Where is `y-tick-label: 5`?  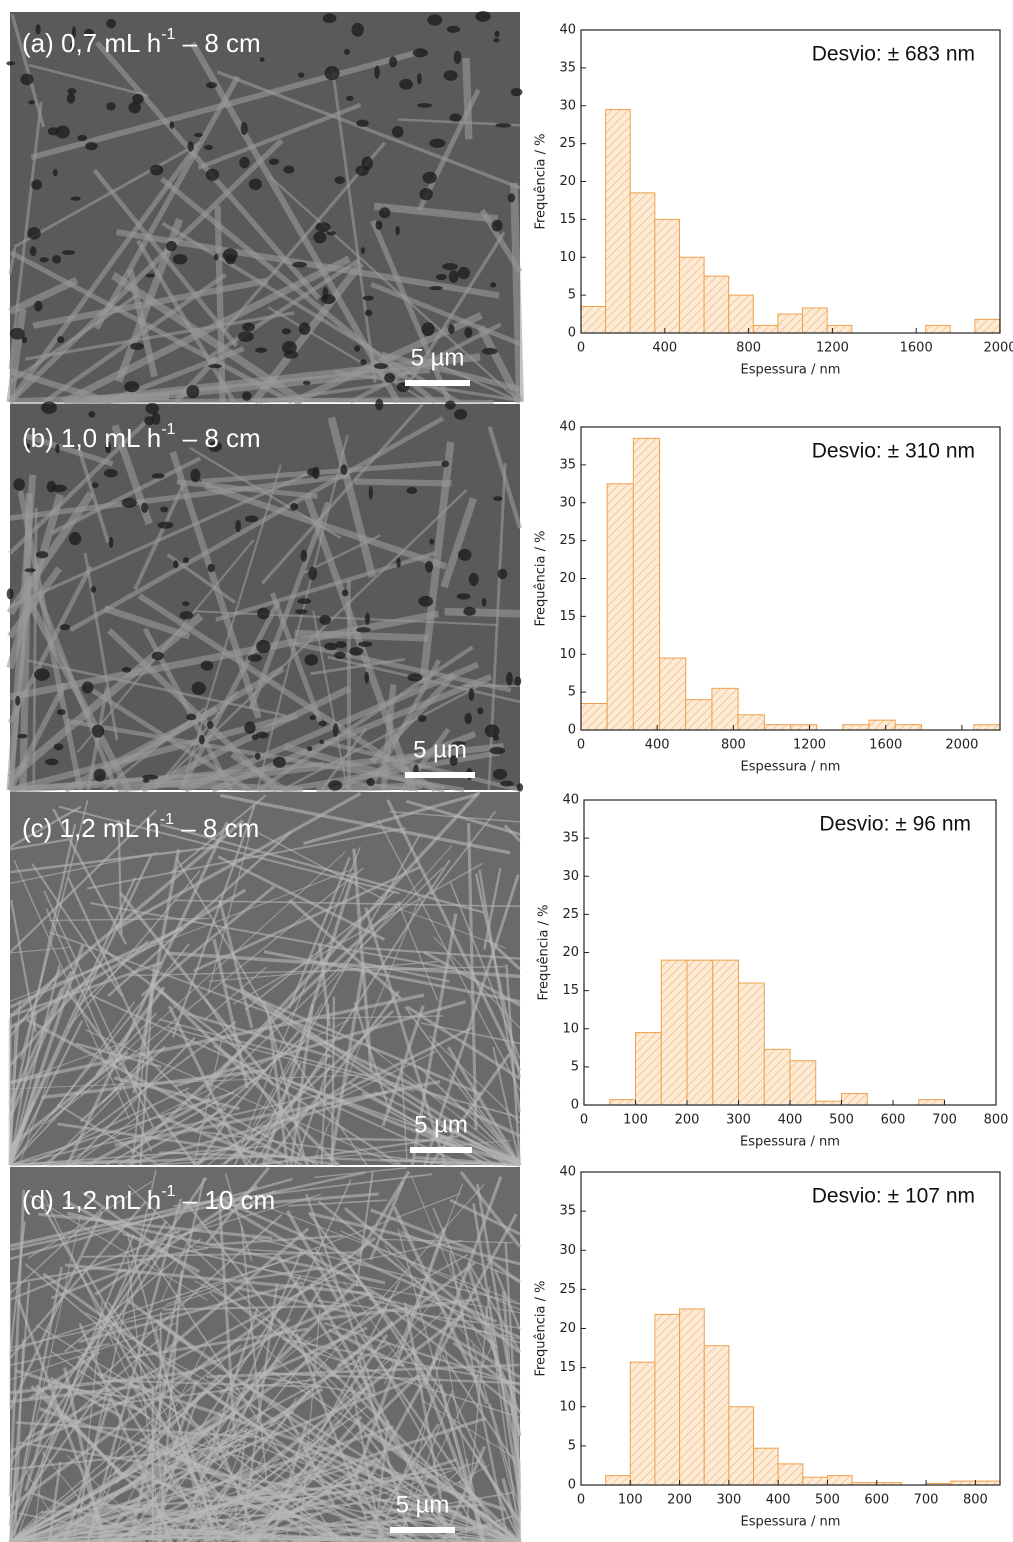 y-tick-label: 5 is located at coordinates (572, 295).